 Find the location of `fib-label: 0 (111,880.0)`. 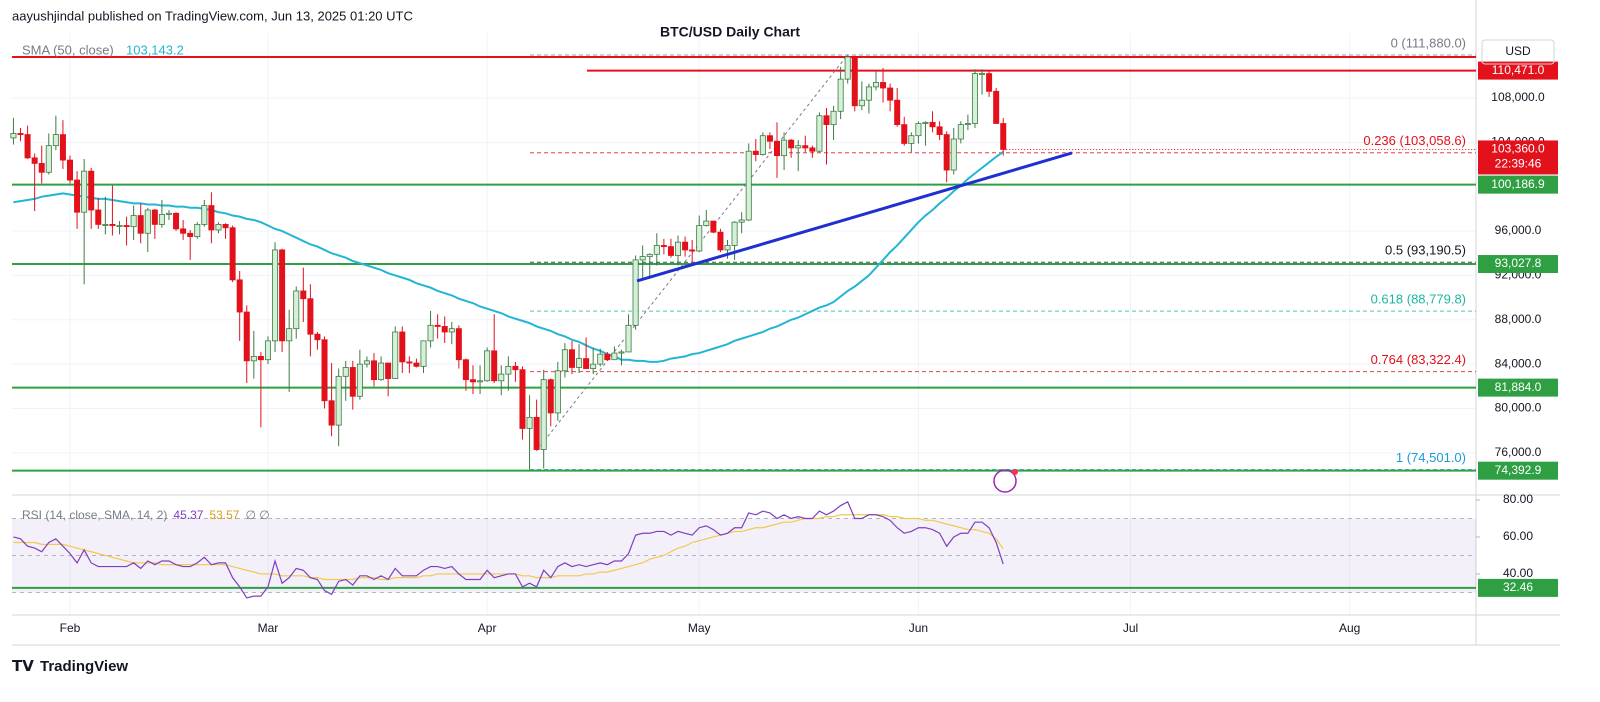

fib-label: 0 (111,880.0) is located at coordinates (1428, 42).